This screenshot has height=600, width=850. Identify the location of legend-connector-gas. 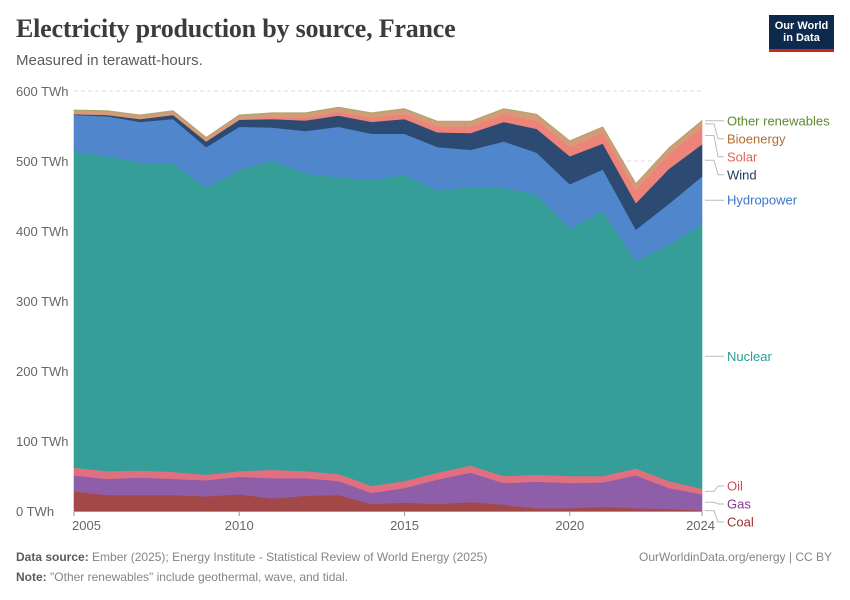
(714, 503).